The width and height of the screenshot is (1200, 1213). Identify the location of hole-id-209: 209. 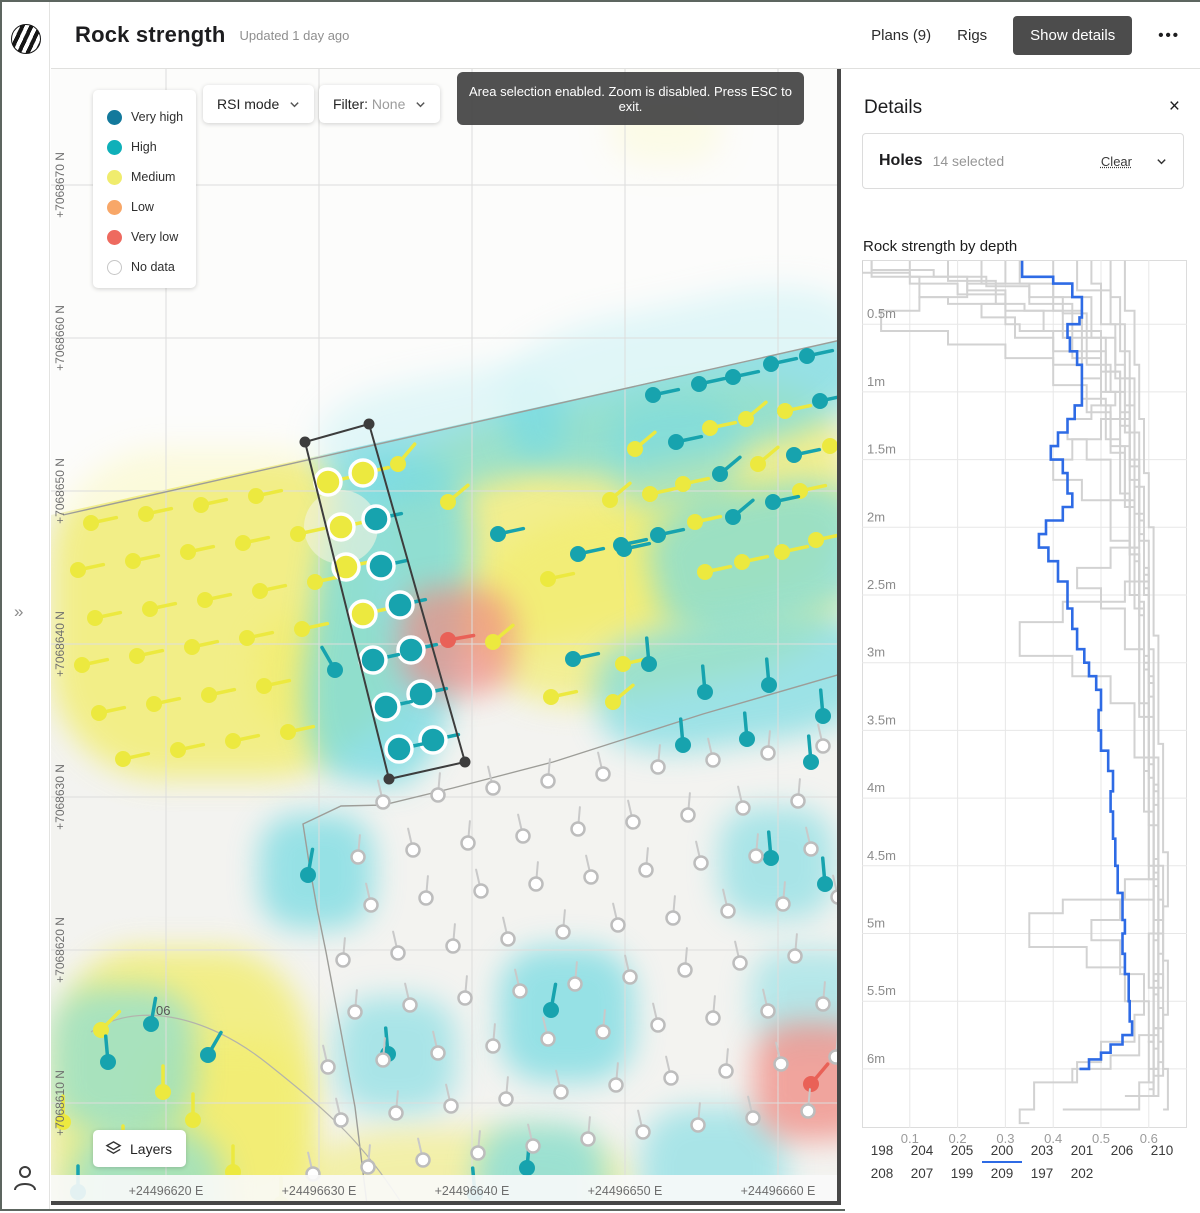
(1002, 1173).